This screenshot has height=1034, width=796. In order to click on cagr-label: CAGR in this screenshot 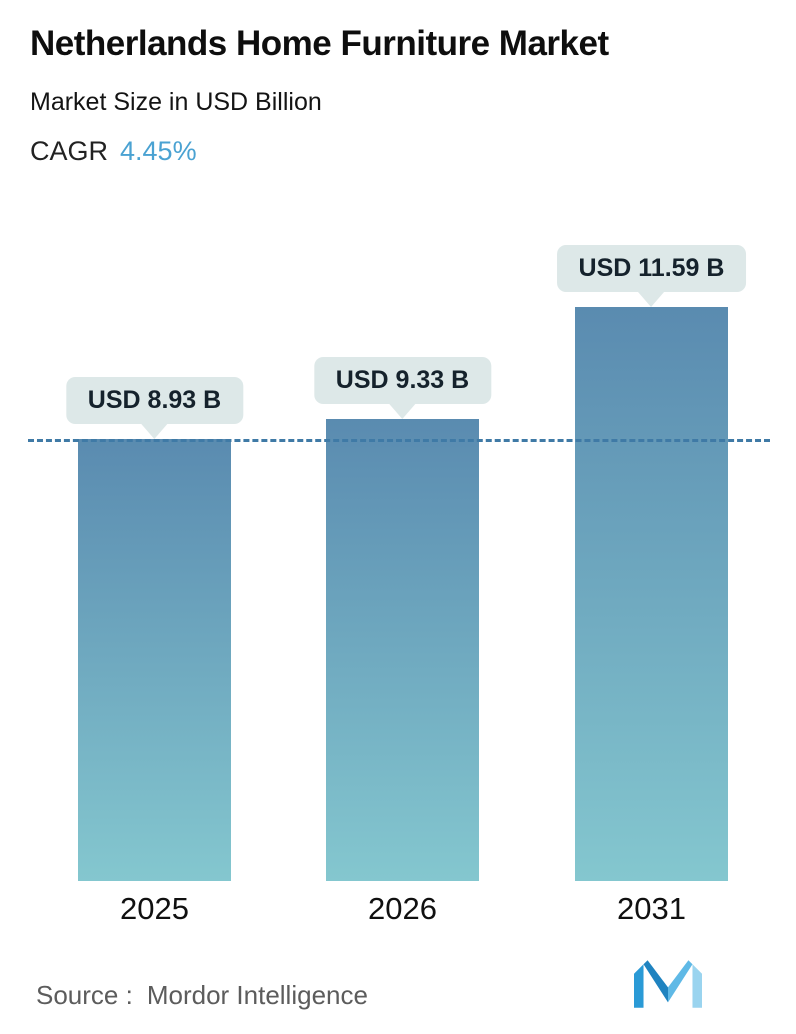, I will do `click(69, 151)`.